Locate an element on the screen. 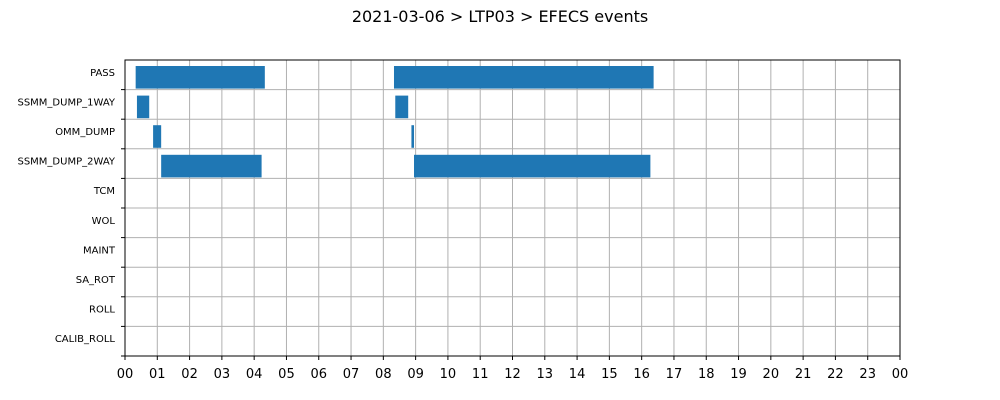  x-tick-label: 01 is located at coordinates (157, 374).